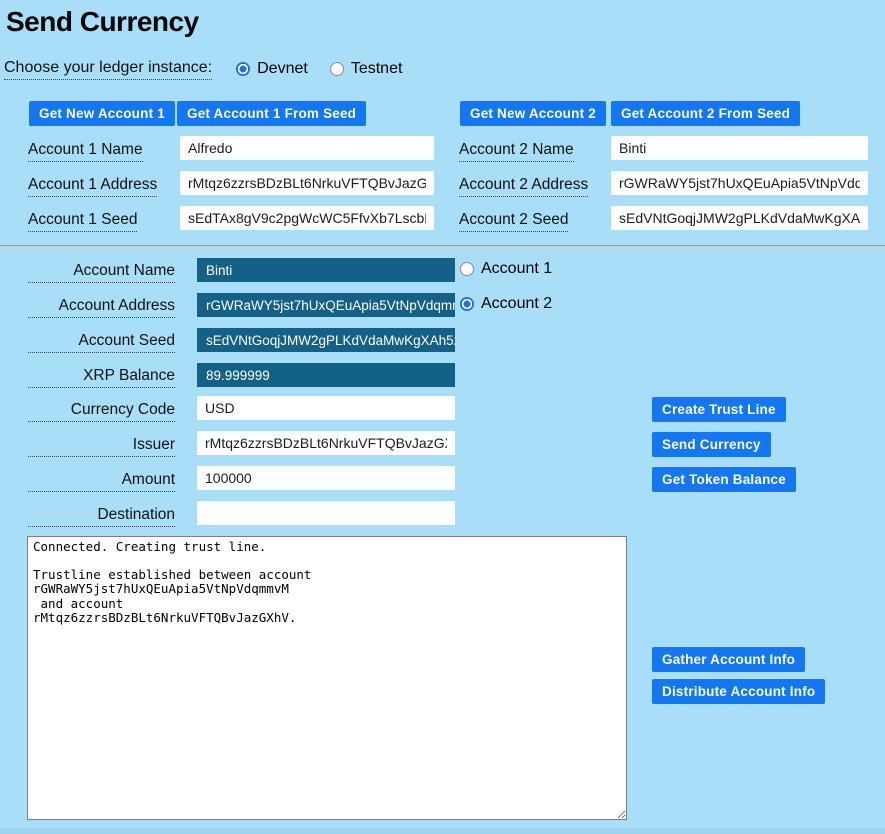 This screenshot has width=885, height=834. Describe the element at coordinates (739, 183) in the screenshot. I see `account-2-address-input` at that location.